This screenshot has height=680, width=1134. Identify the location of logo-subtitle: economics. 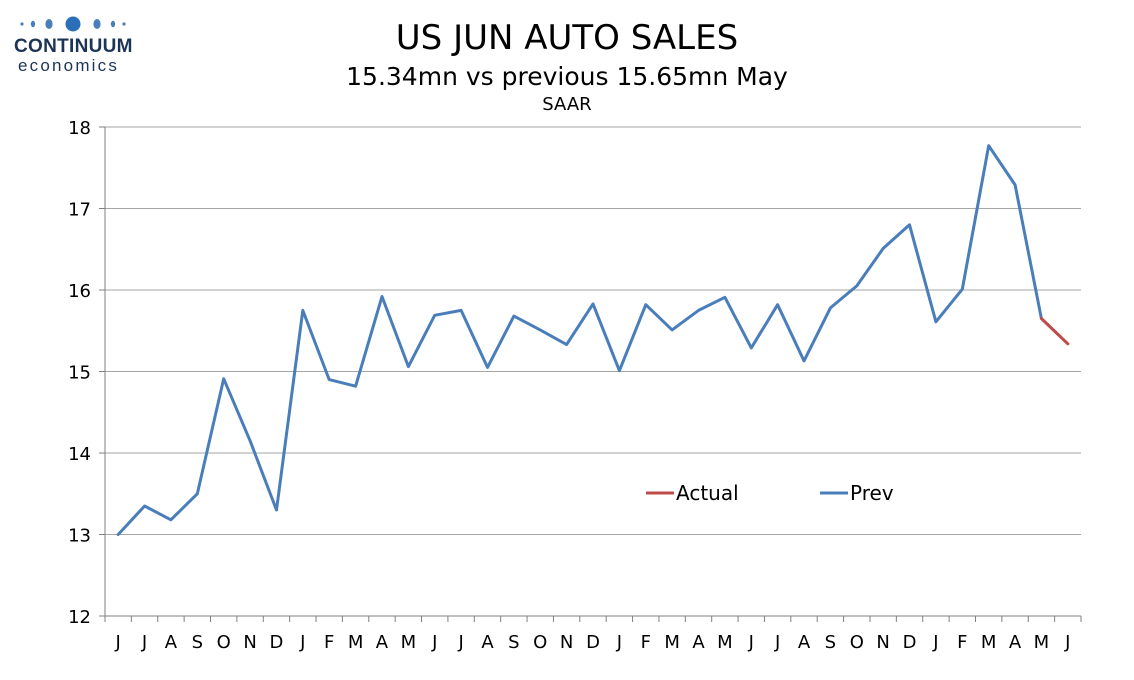
(69, 65).